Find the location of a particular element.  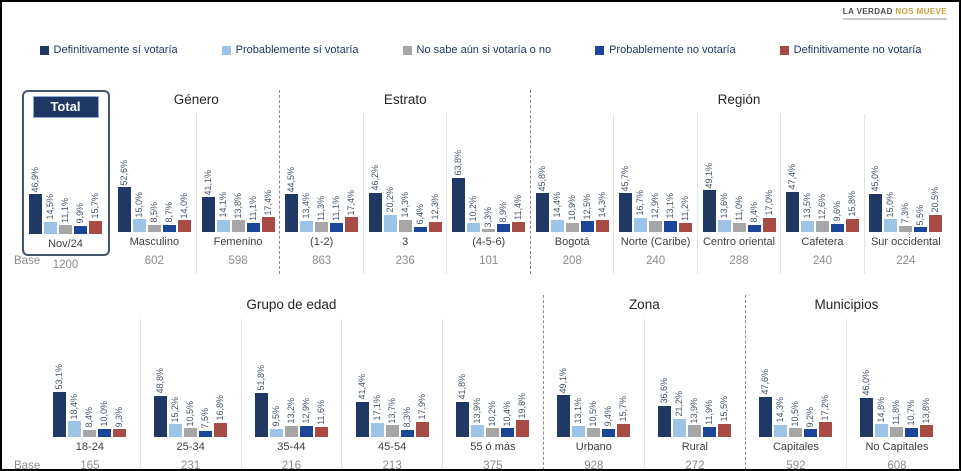

category-base: 272 is located at coordinates (695, 465).